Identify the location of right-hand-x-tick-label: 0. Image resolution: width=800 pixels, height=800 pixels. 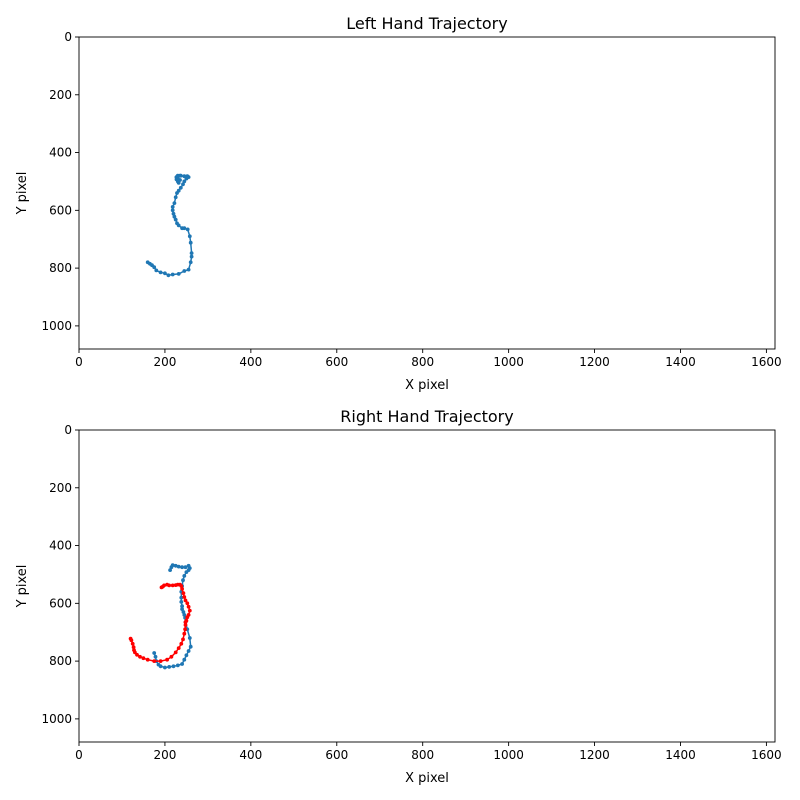
(79, 755).